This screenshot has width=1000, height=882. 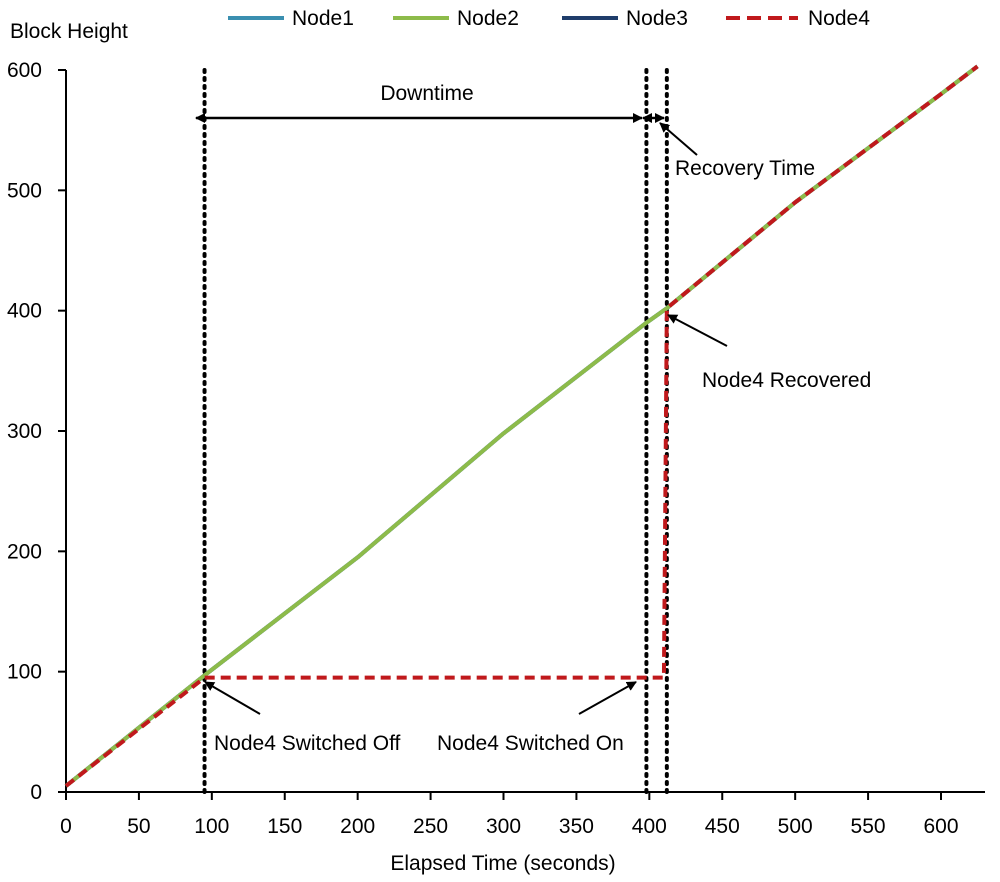 I want to click on switched-off-pointer, so click(x=232, y=698).